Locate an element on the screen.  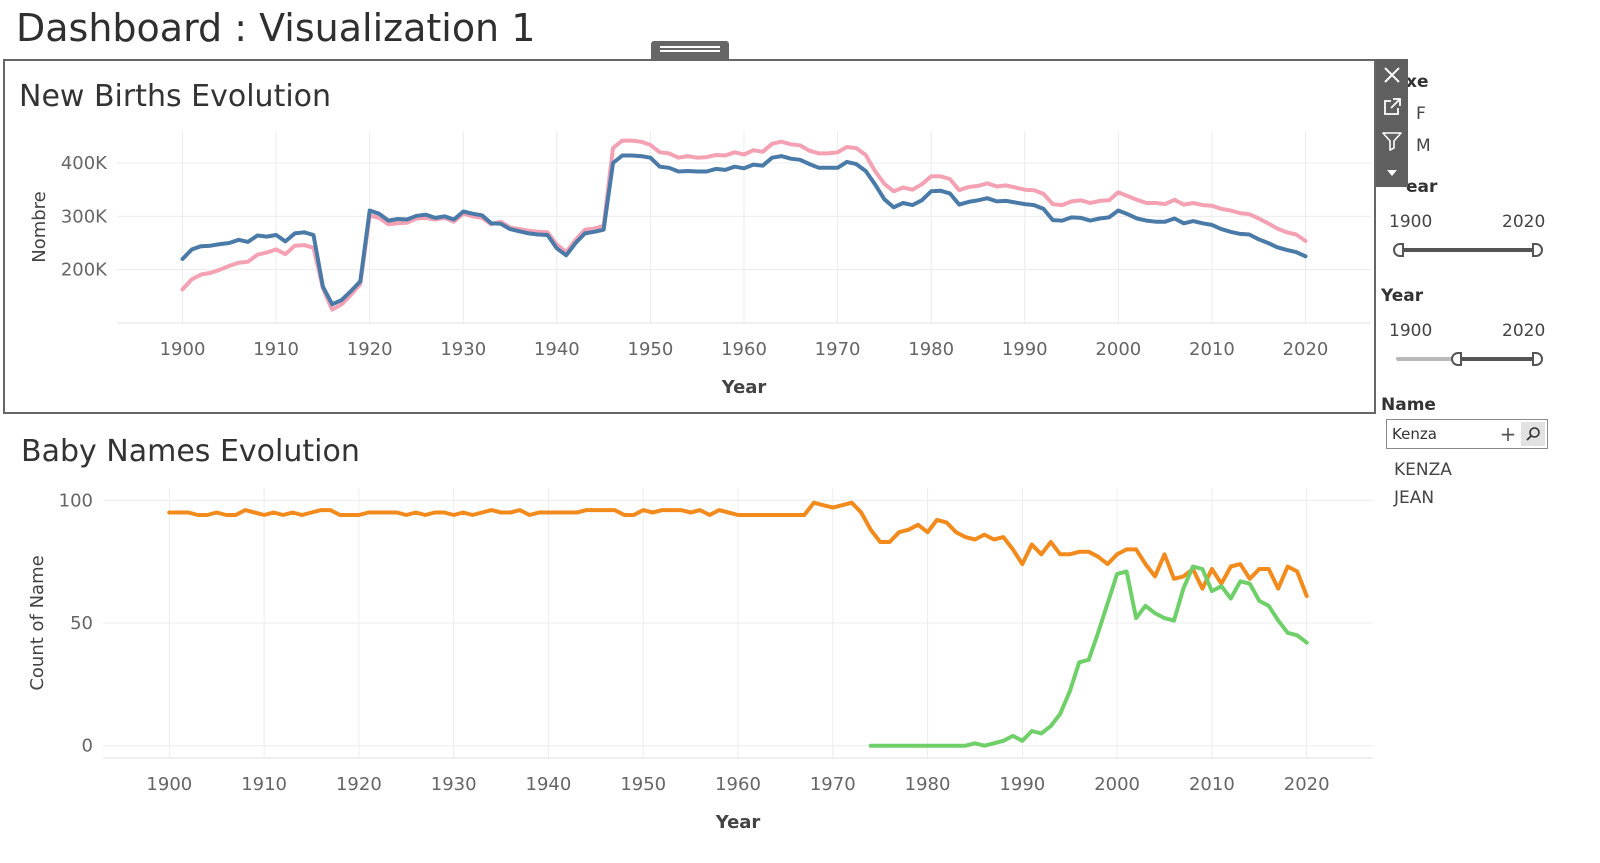
year2-filter-min: 1900 is located at coordinates (1411, 331).